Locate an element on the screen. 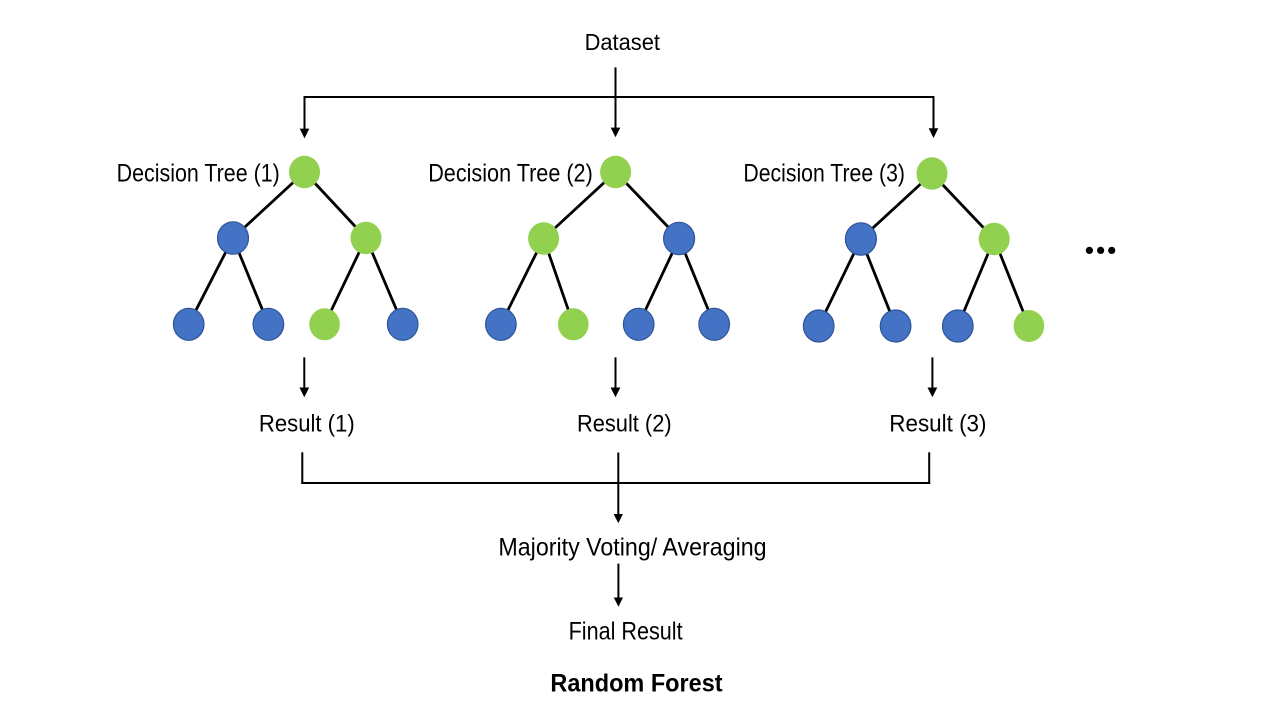 This screenshot has width=1280, height=725. svg-text: Decision Tree (2) is located at coordinates (510, 174).